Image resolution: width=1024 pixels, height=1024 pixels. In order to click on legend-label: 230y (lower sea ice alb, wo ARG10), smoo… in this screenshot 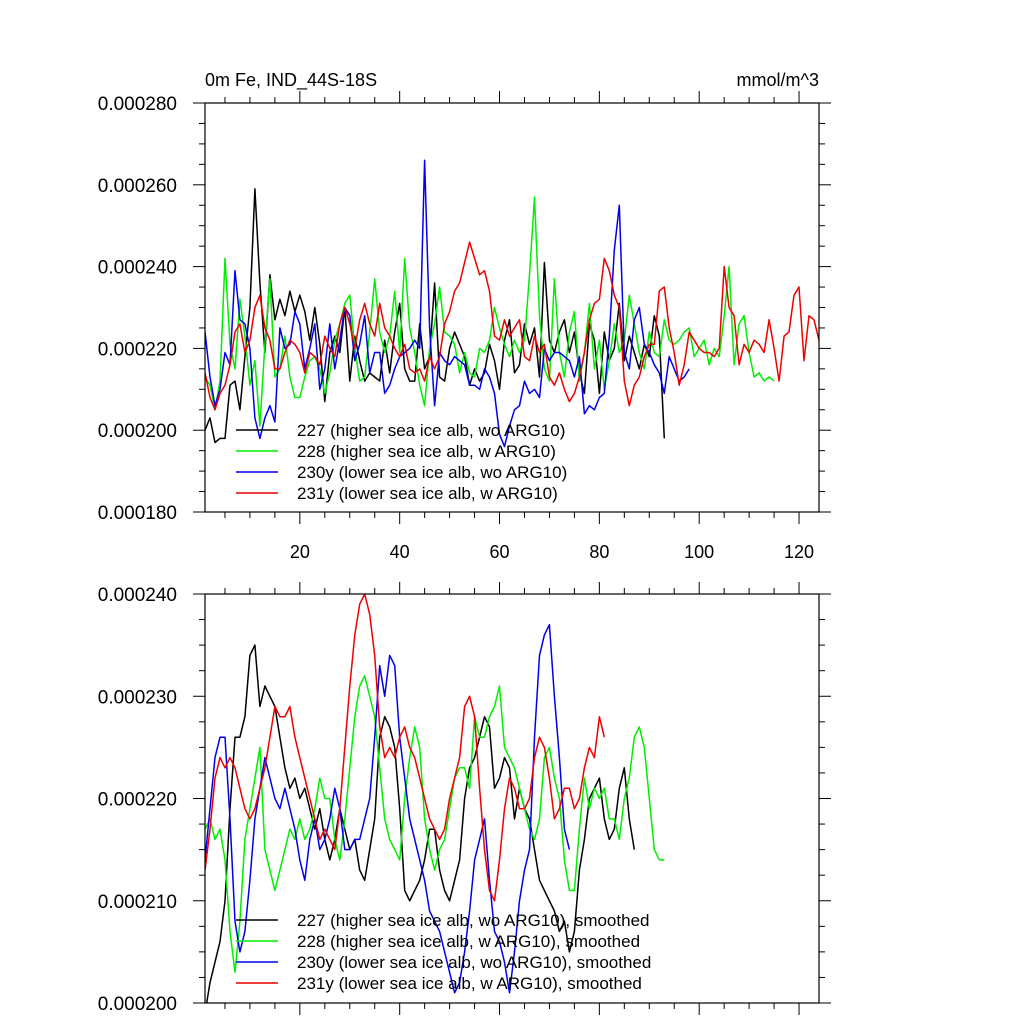, I will do `click(474, 962)`.